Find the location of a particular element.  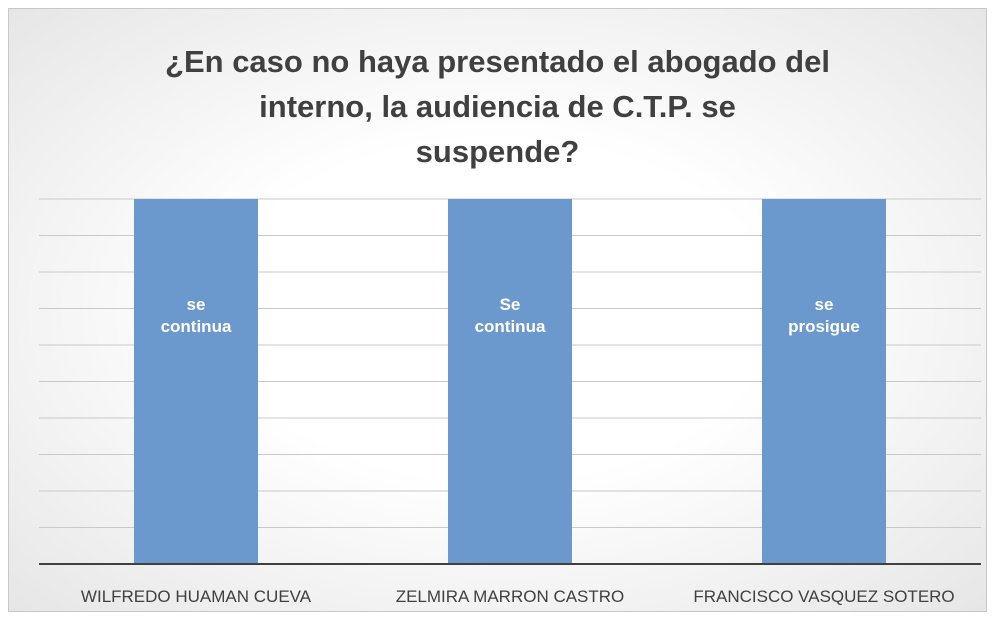

data-label: se prosigue is located at coordinates (824, 315).